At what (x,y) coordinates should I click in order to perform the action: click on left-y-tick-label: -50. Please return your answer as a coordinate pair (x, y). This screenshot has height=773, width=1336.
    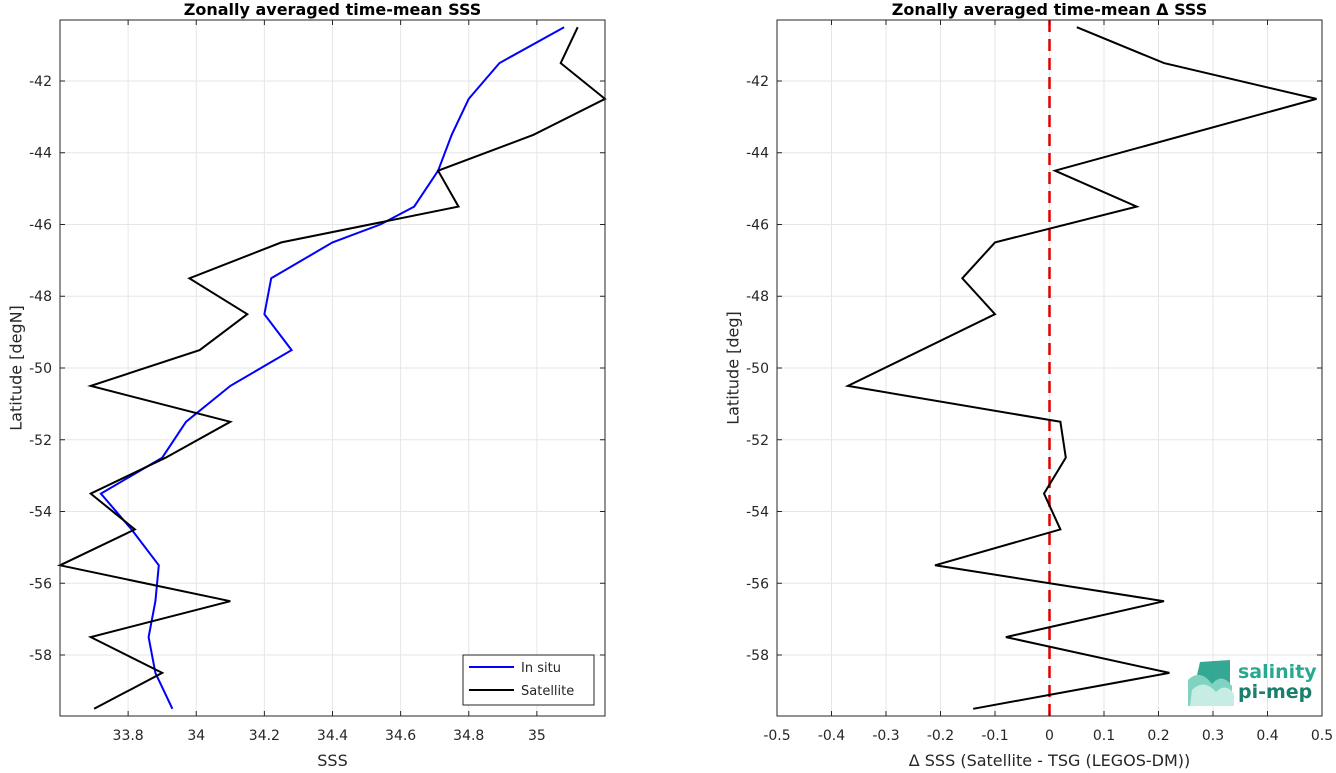
    Looking at the image, I should click on (40, 369).